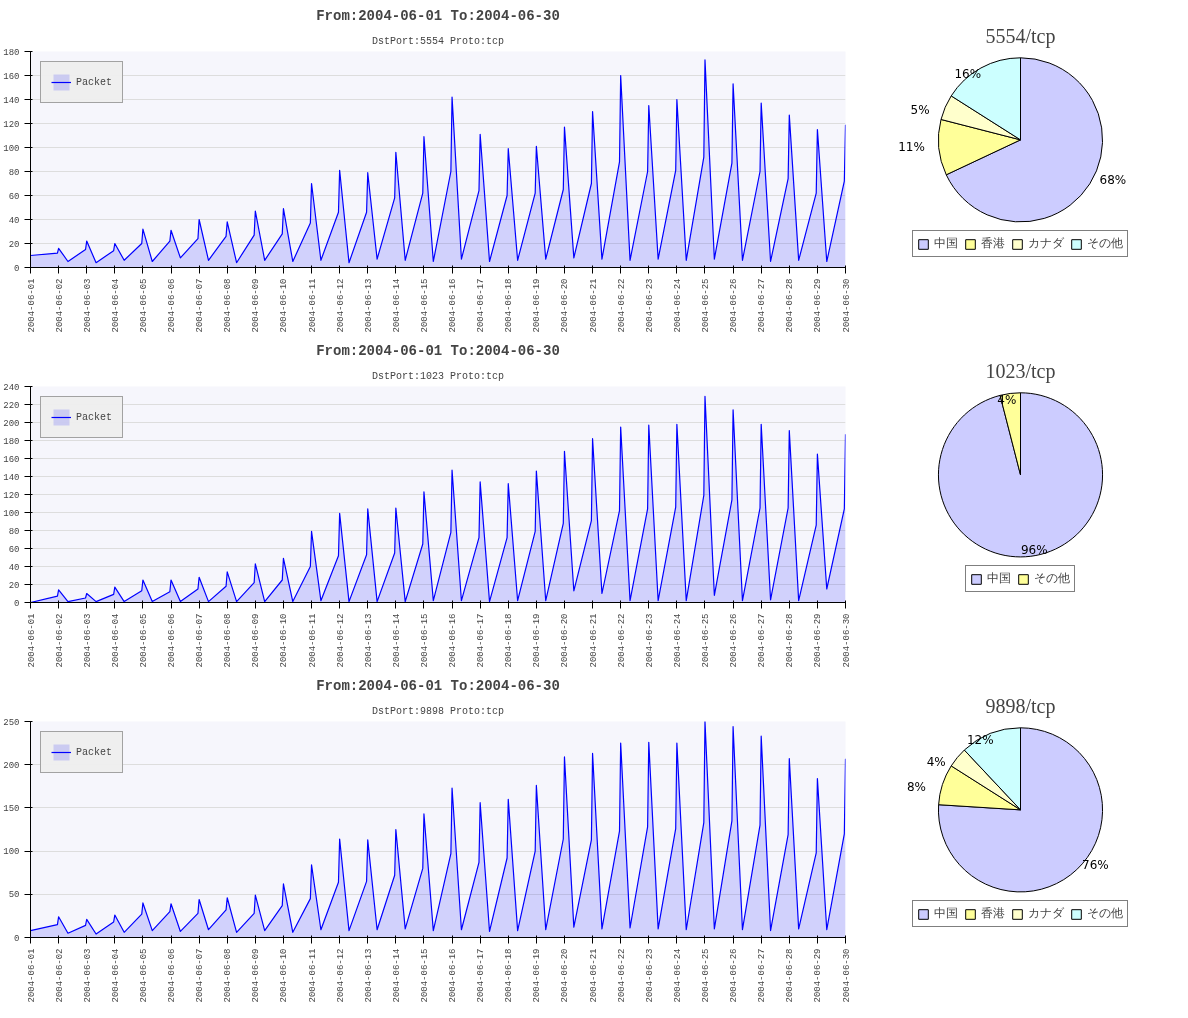 Image resolution: width=1188 pixels, height=1018 pixels. What do you see at coordinates (649, 640) in the screenshot?
I see `x-tick-label: 2004-06-23` at bounding box center [649, 640].